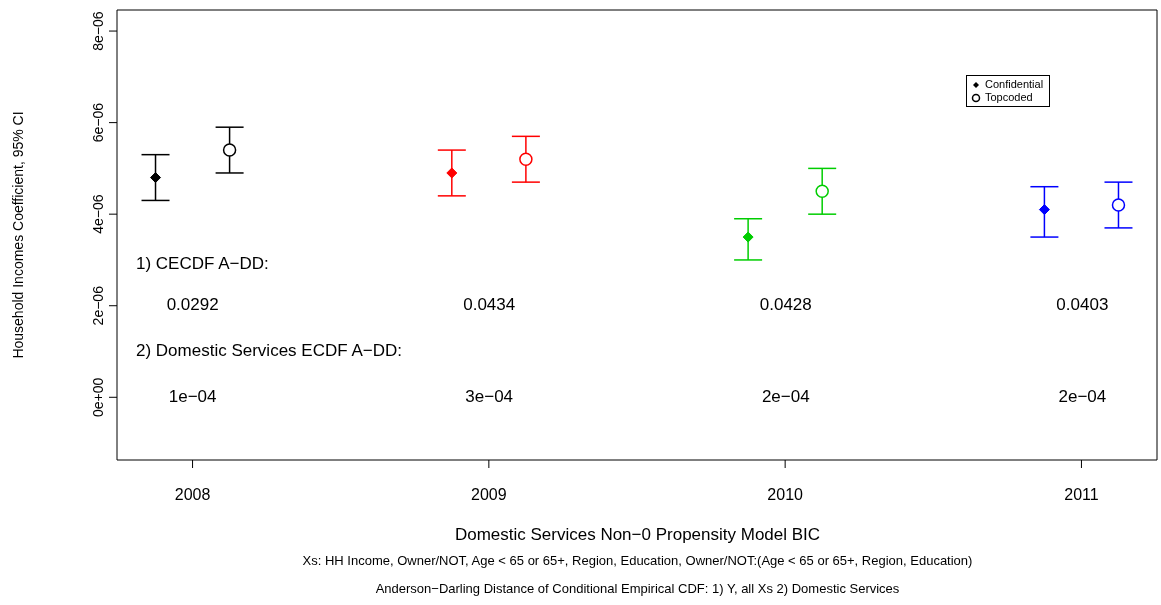 Image resolution: width=1161 pixels, height=605 pixels. What do you see at coordinates (202, 264) in the screenshot?
I see `annotation: 1) CECDF A−DD:` at bounding box center [202, 264].